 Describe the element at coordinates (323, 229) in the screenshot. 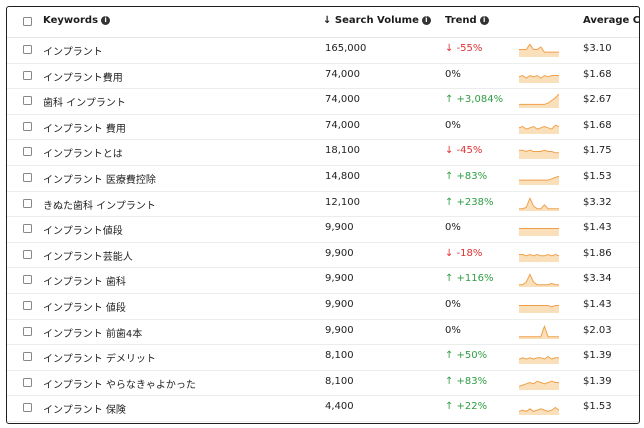

I see `table-row: インプラント値段 9,900 0% $1.43` at that location.